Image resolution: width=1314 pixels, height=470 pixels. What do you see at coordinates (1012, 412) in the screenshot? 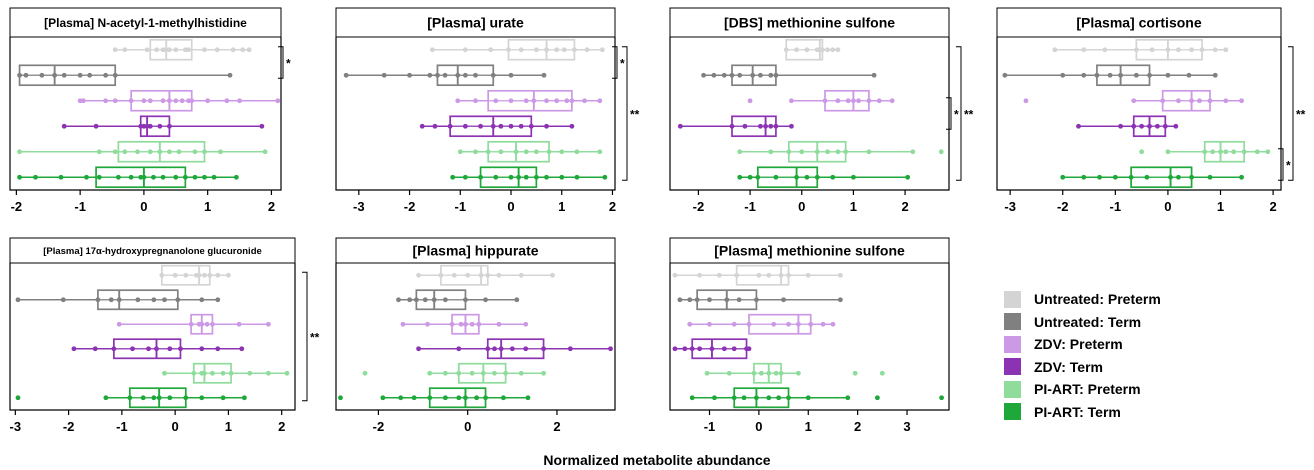
I see `legend-swatch` at bounding box center [1012, 412].